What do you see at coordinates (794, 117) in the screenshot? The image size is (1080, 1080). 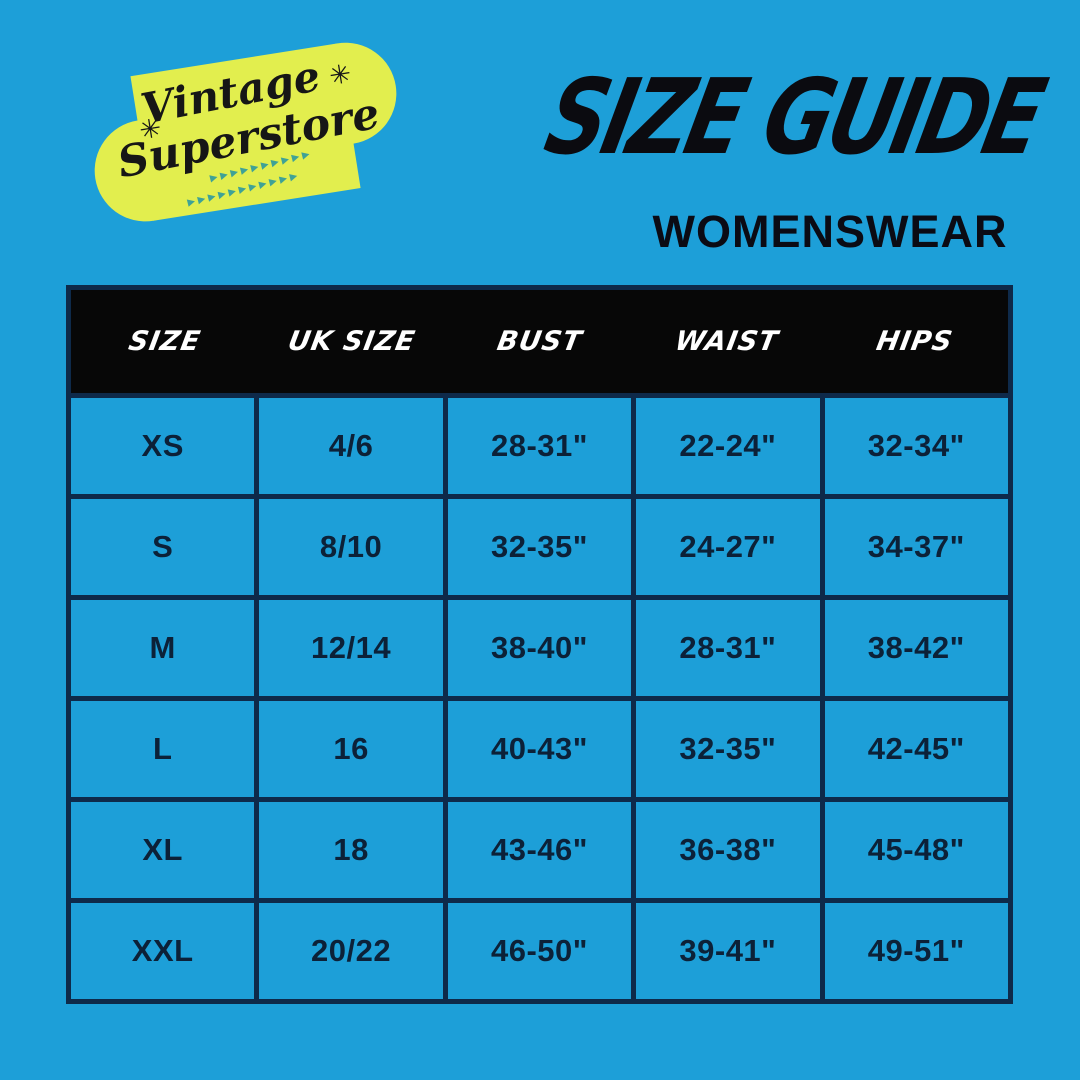 I see `page-title: SIZE GUIDE` at bounding box center [794, 117].